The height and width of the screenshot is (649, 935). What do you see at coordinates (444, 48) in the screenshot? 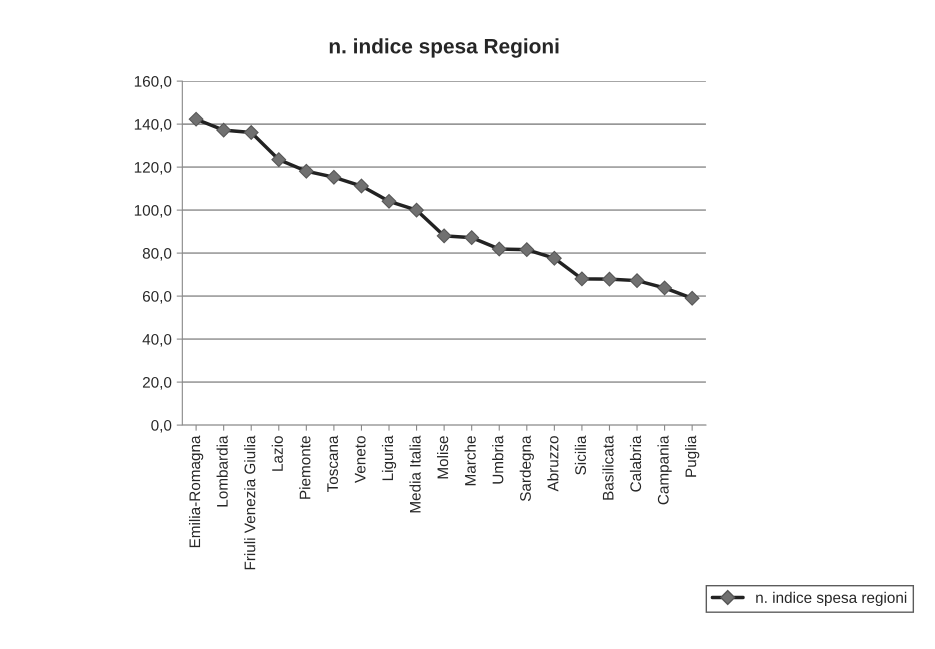
I see `chart-title: n. indice spesa Regioni` at bounding box center [444, 48].